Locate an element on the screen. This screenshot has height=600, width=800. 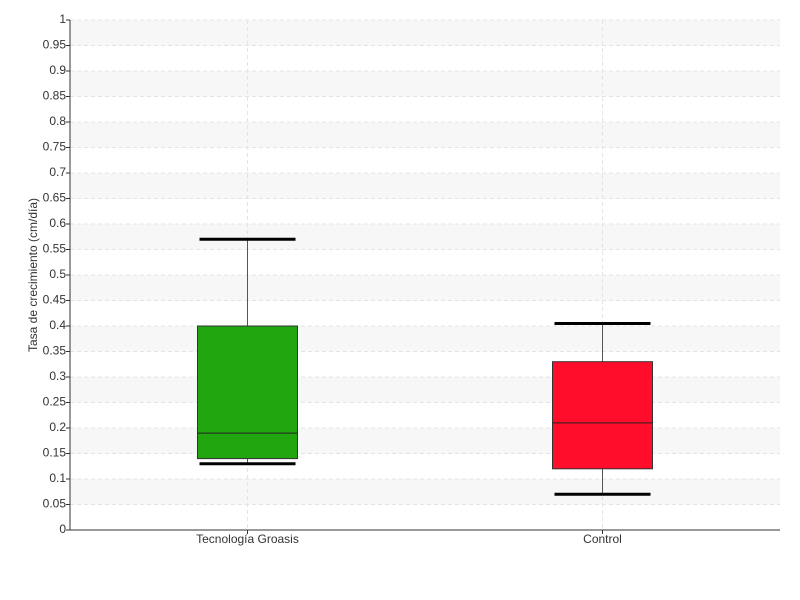
y-tick-label: 0.15 is located at coordinates (55, 453).